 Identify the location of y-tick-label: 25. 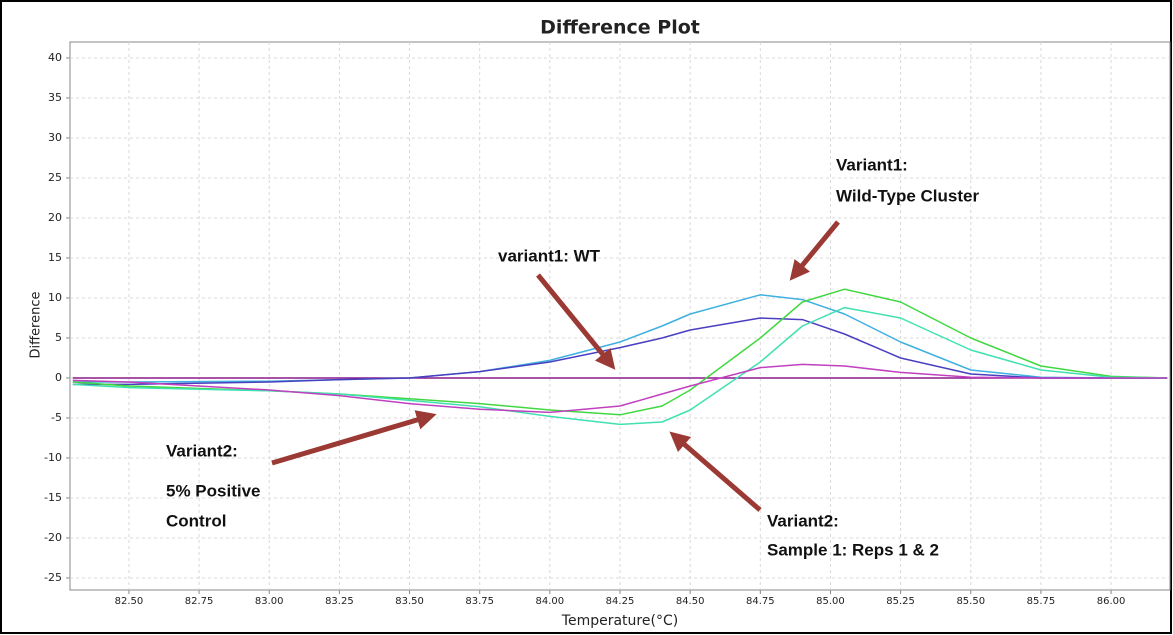
(55, 177).